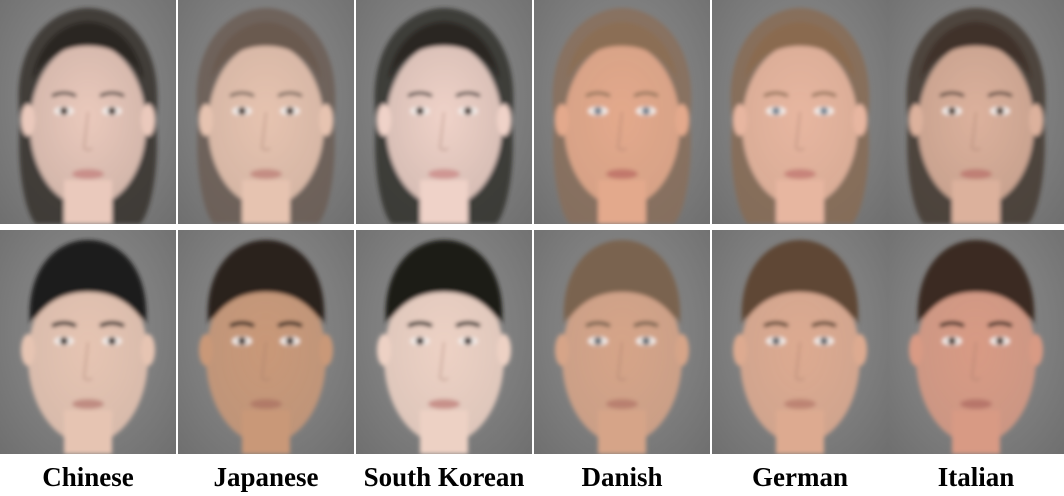  I want to click on female-face-danish, so click(622, 112).